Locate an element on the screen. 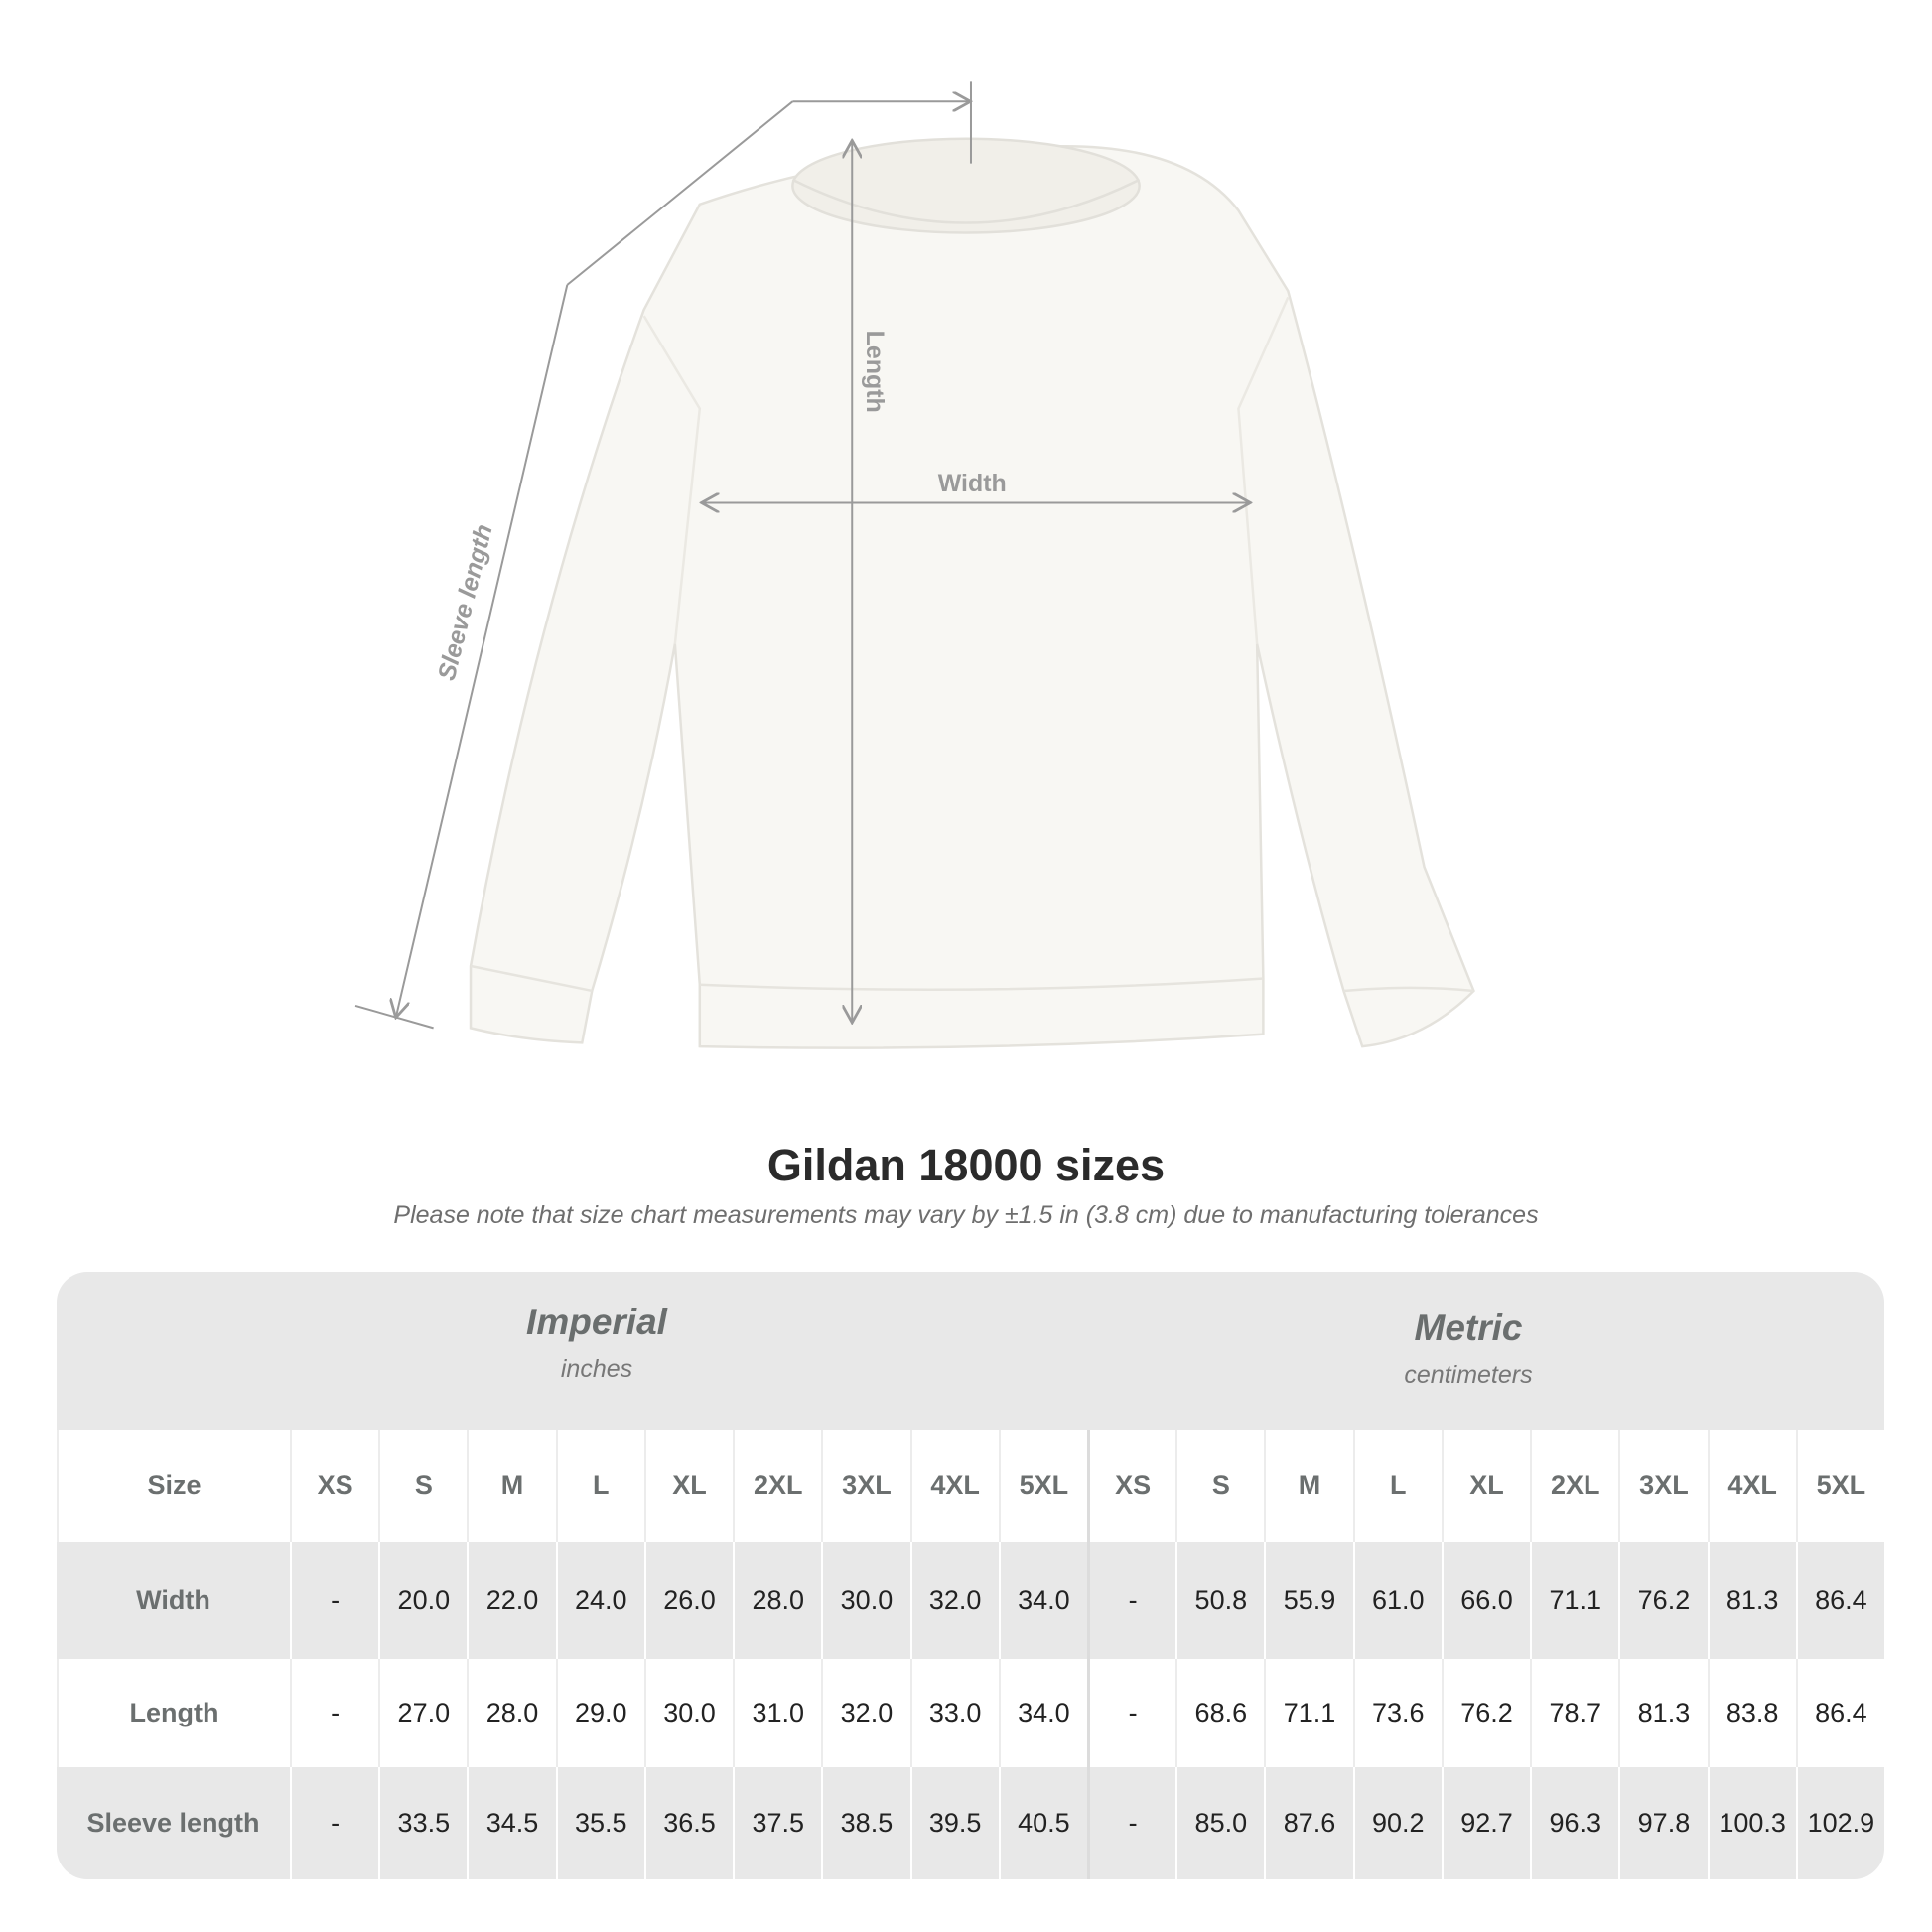 The image size is (1932, 1932). imperial-value: 40.5 is located at coordinates (1042, 1823).